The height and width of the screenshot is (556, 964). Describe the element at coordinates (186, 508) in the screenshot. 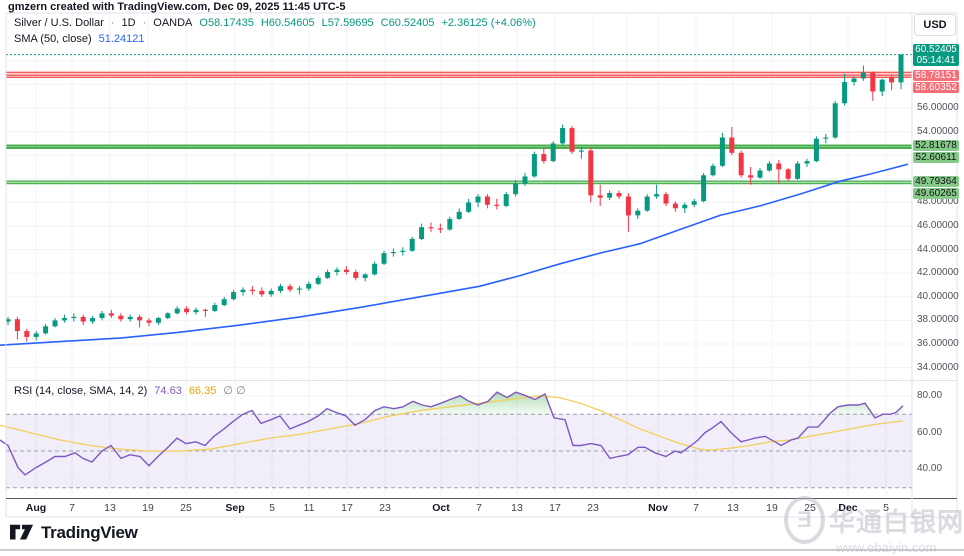

I see `time-axis-label: 25` at that location.